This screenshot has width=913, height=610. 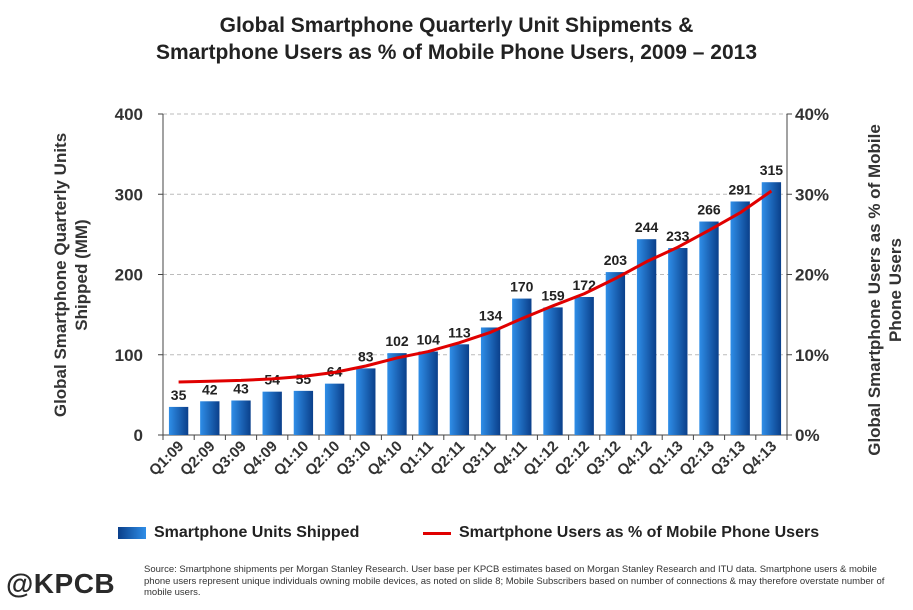 I want to click on bar-data-label: 233, so click(x=678, y=236).